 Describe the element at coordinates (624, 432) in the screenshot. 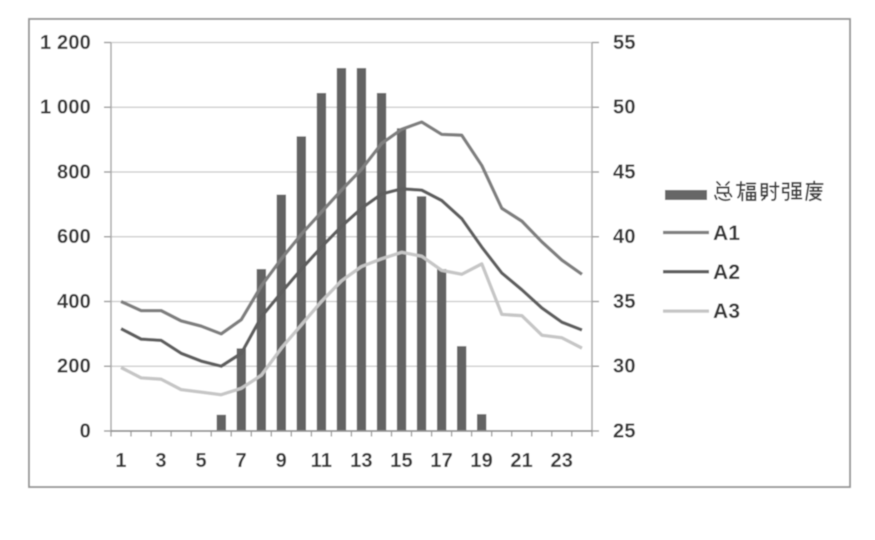

I see `svg-text: 25` at that location.